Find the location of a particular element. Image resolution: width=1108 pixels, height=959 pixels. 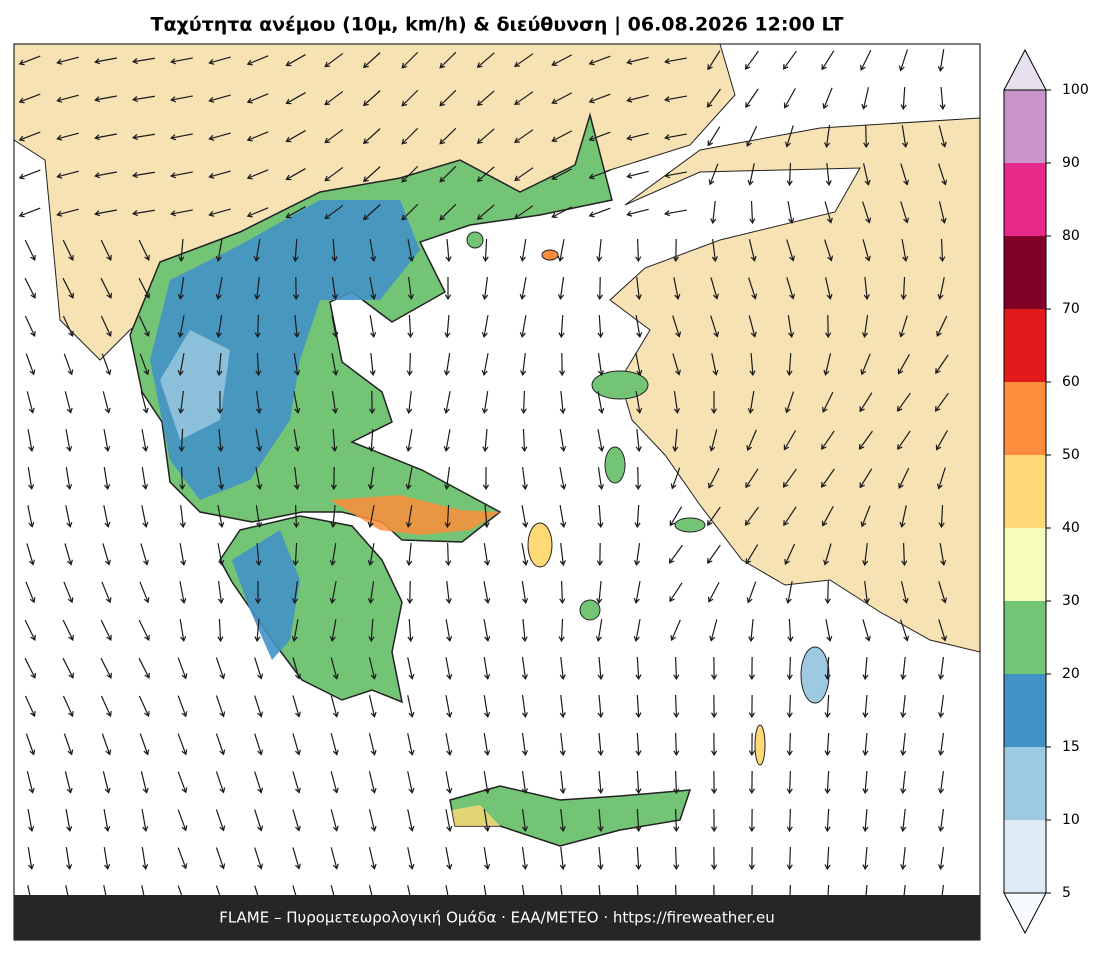

colorbar-tick-label: 80 is located at coordinates (1071, 236).